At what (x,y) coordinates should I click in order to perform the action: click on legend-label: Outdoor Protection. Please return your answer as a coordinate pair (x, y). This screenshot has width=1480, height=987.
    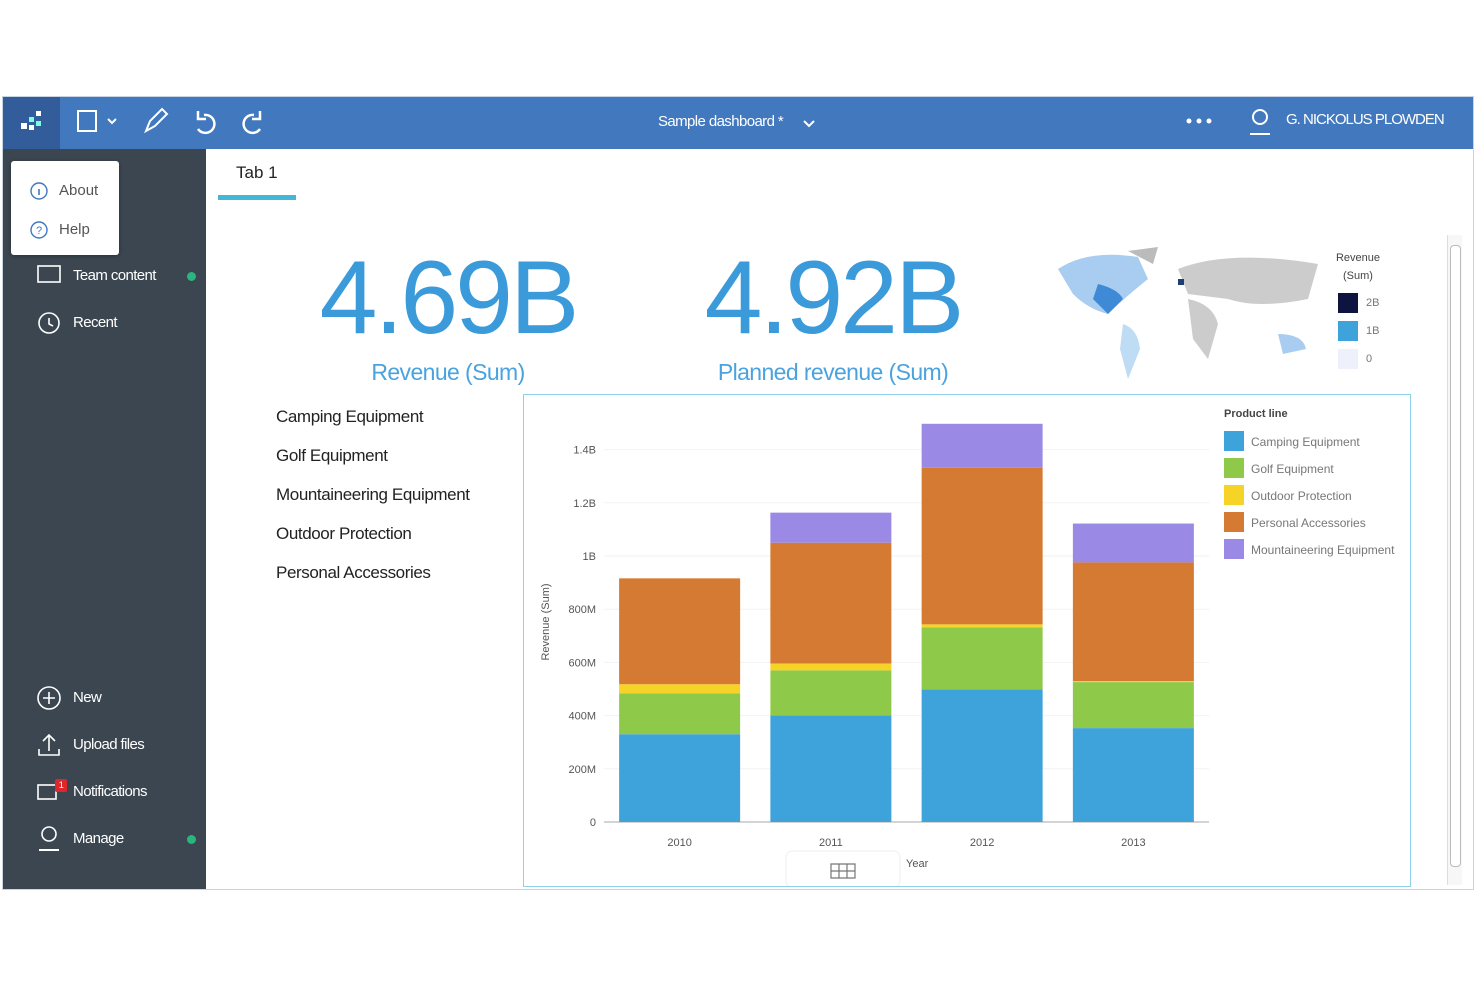
    Looking at the image, I should click on (1301, 496).